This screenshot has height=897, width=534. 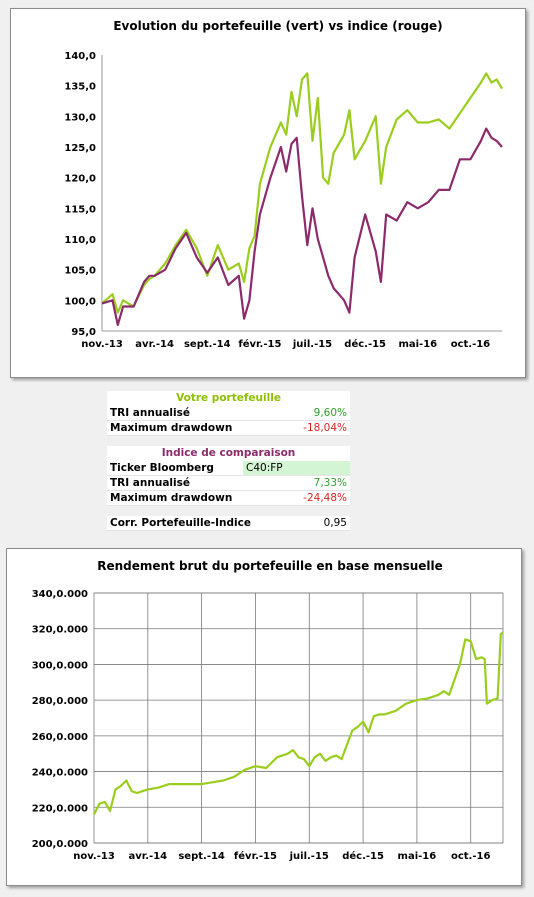 What do you see at coordinates (80, 87) in the screenshot?
I see `y-tick-label: 135,0` at bounding box center [80, 87].